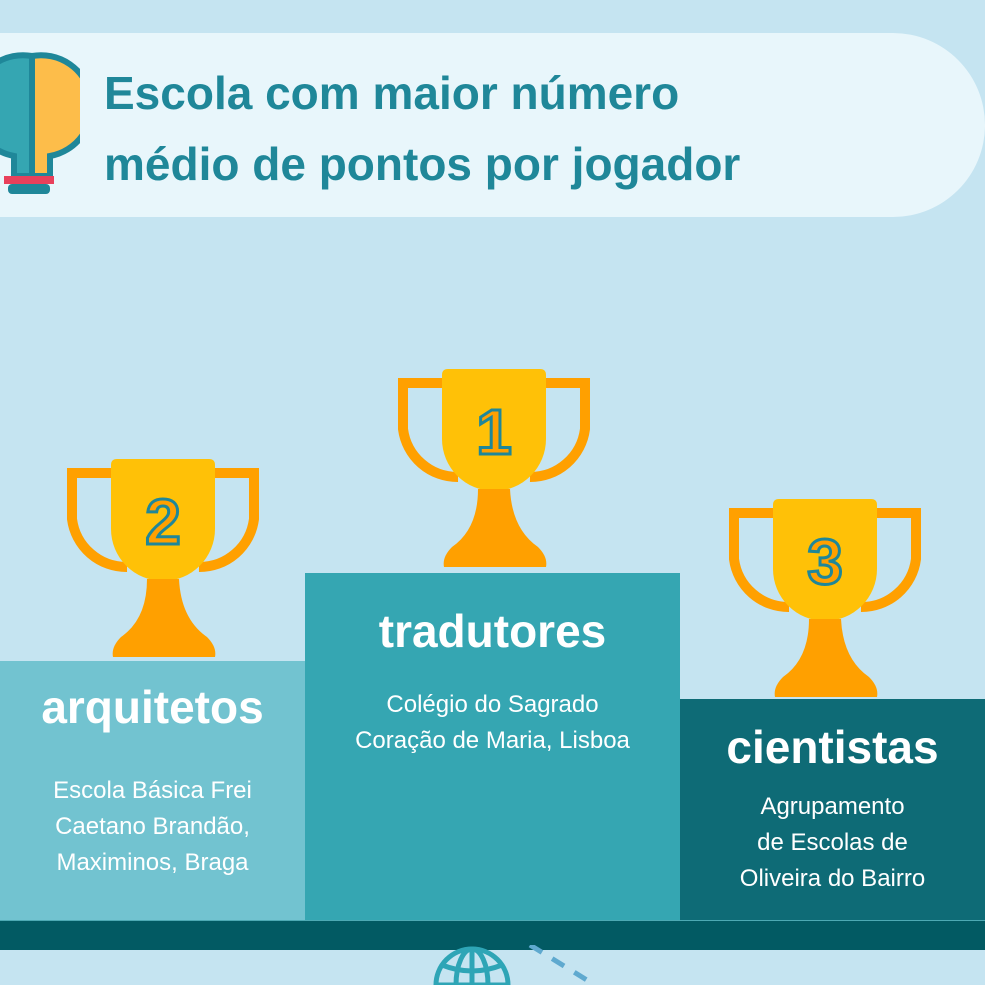 This screenshot has height=985, width=985. I want to click on trophy-icon-third: 3, so click(825, 598).